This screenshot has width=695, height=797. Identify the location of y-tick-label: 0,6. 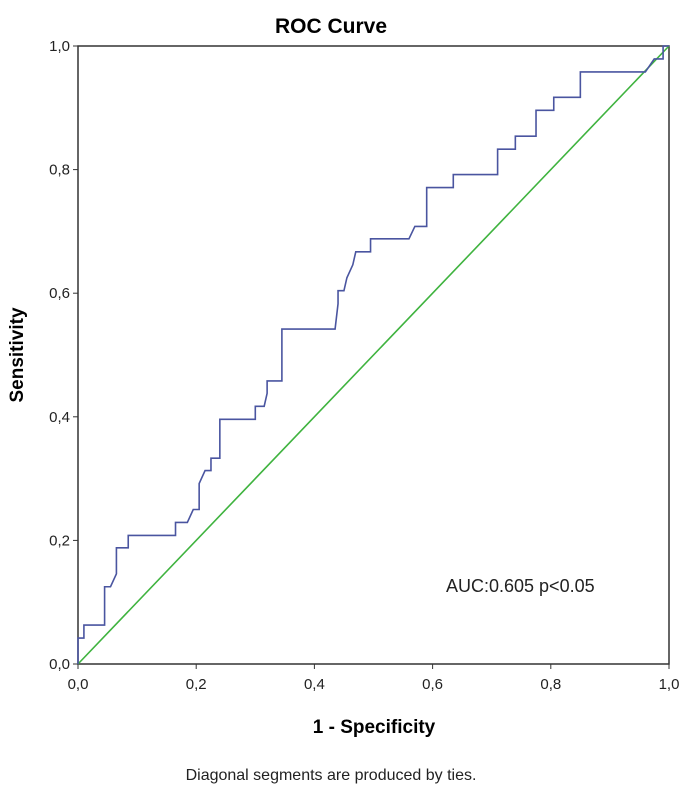
(59, 293).